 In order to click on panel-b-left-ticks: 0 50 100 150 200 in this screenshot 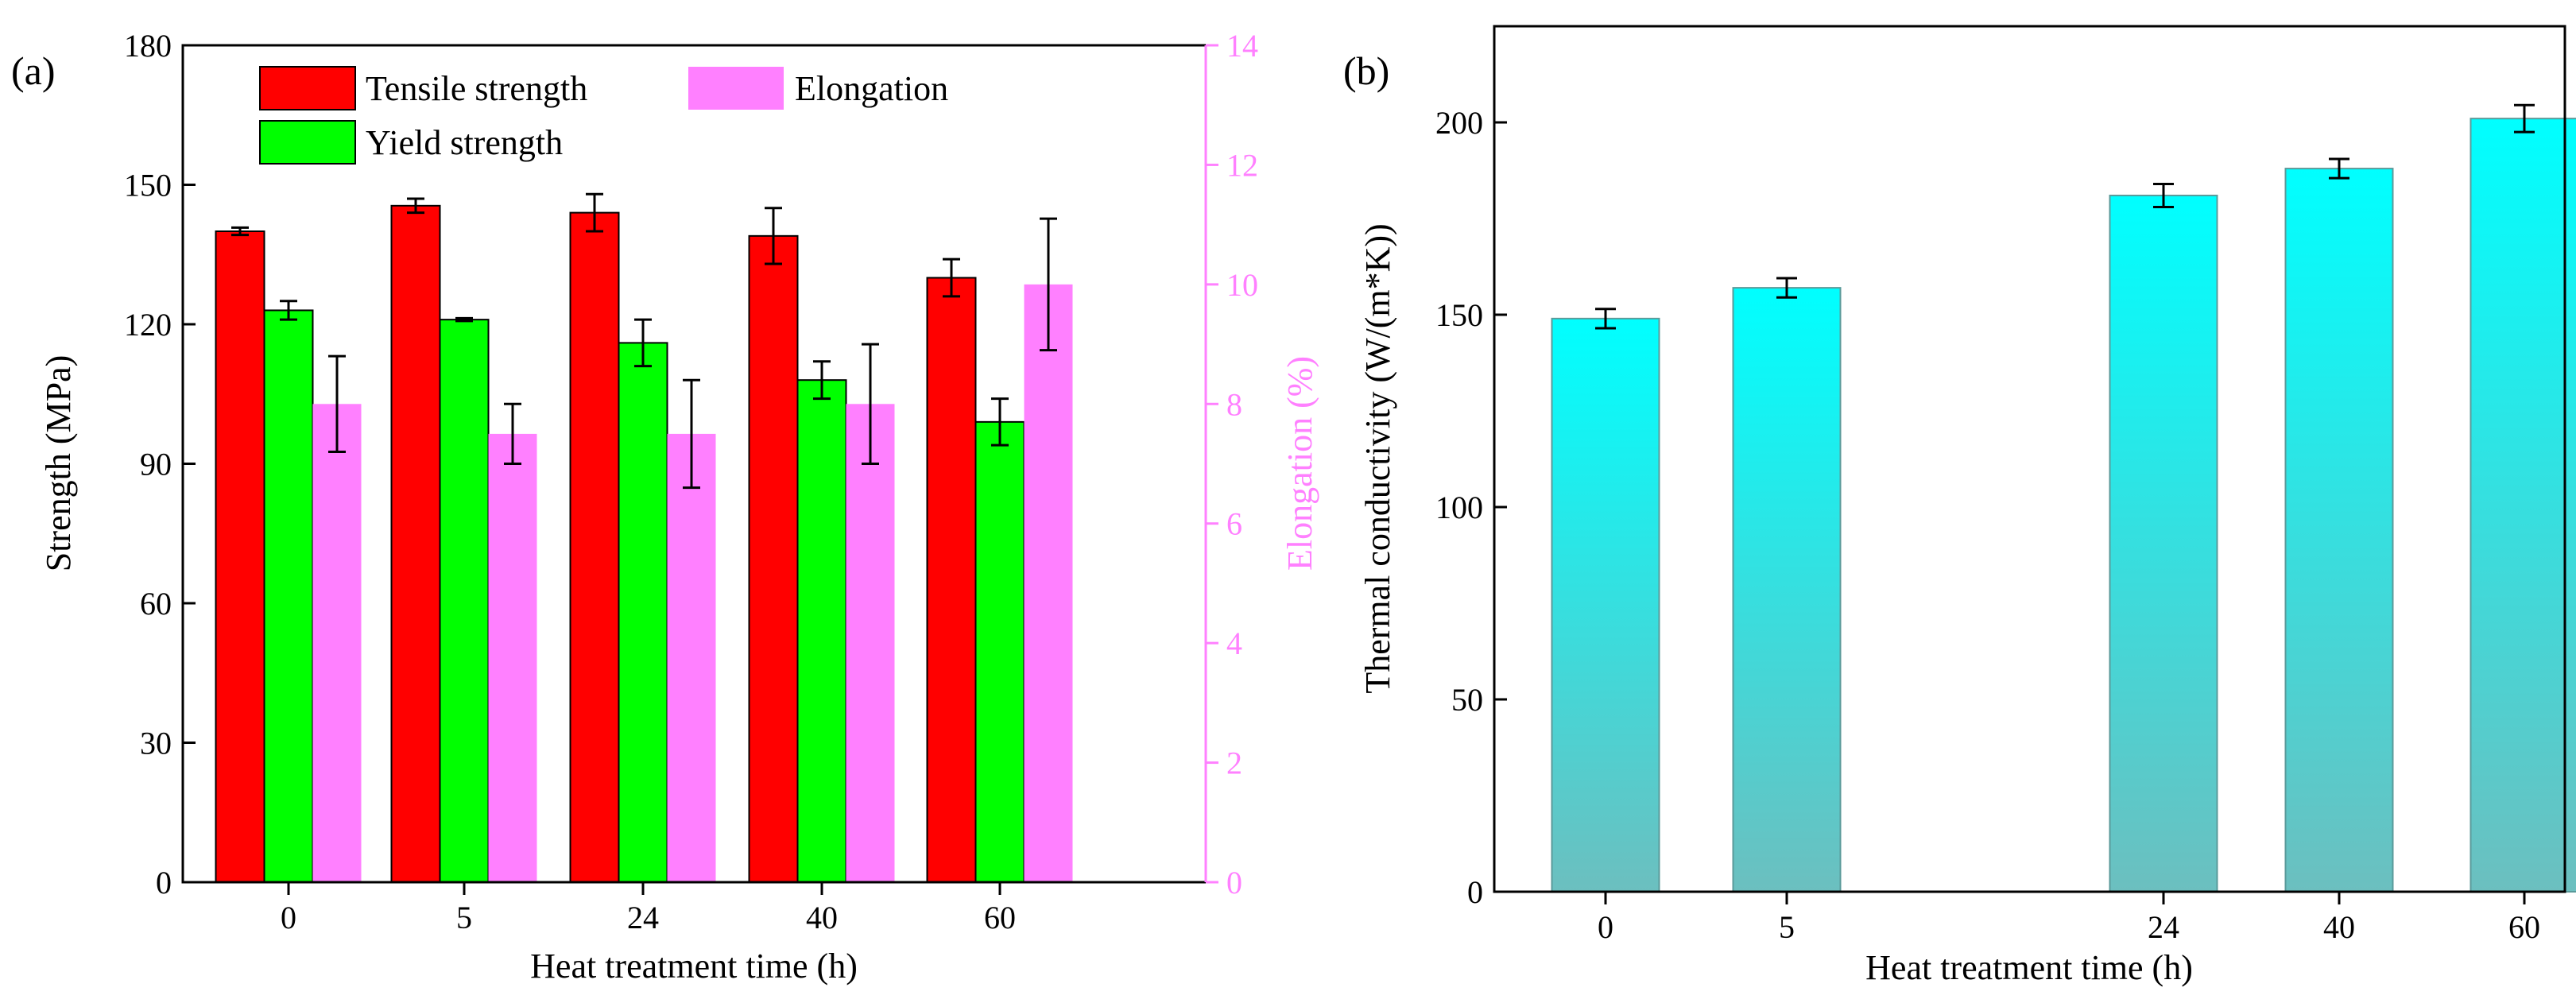, I will do `click(1471, 507)`.